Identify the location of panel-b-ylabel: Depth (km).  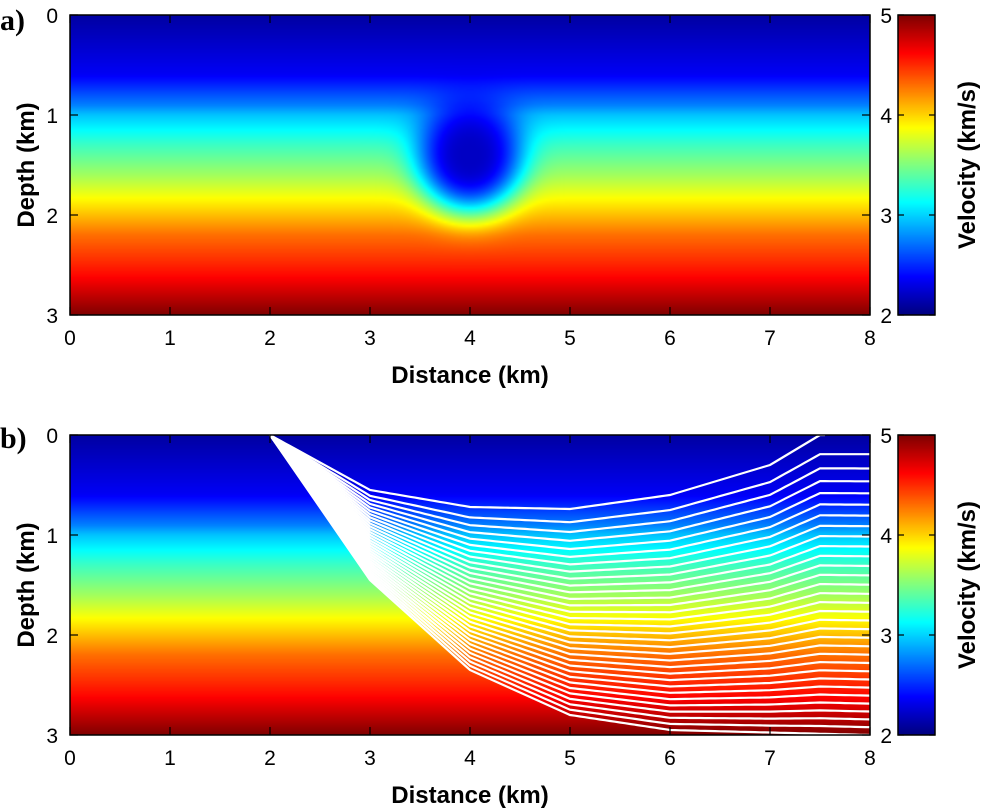
(26, 584).